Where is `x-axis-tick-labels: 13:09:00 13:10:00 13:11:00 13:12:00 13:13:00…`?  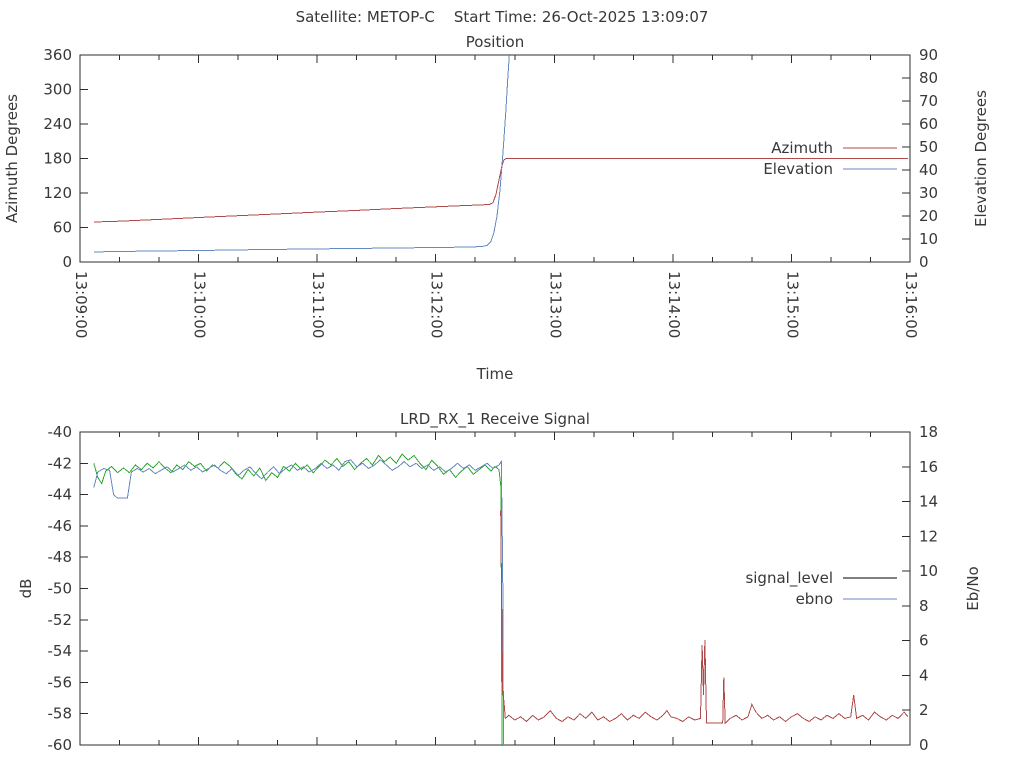 x-axis-tick-labels: 13:09:00 13:10:00 13:11:00 13:12:00 13:13:00… is located at coordinates (496, 304).